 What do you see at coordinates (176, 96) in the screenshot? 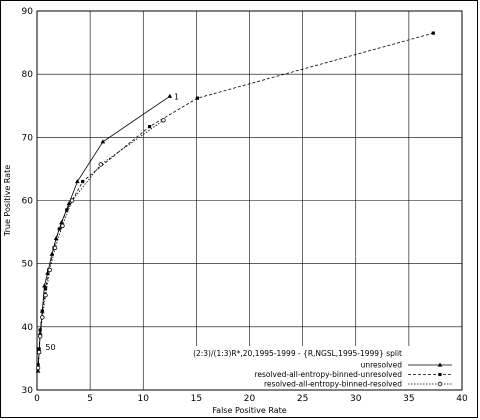
I see `annotation-label: 1` at bounding box center [176, 96].